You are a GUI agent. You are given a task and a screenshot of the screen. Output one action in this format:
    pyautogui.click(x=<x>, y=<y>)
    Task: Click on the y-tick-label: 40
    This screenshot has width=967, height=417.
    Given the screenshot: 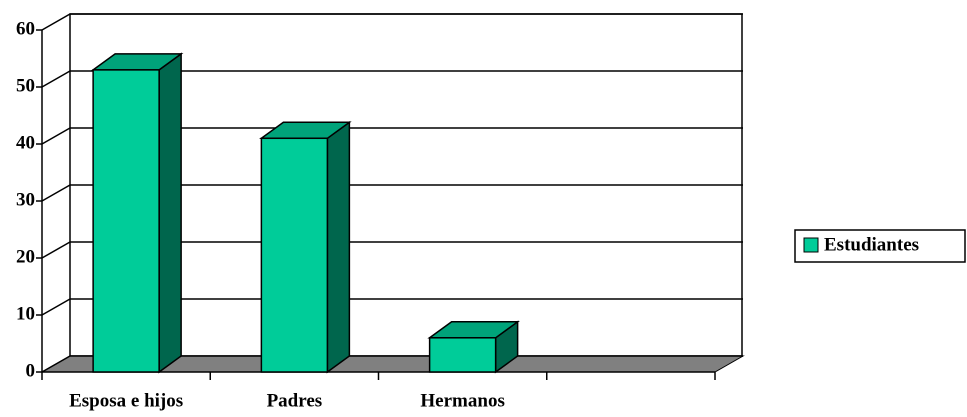 What is the action you would take?
    pyautogui.click(x=25, y=142)
    